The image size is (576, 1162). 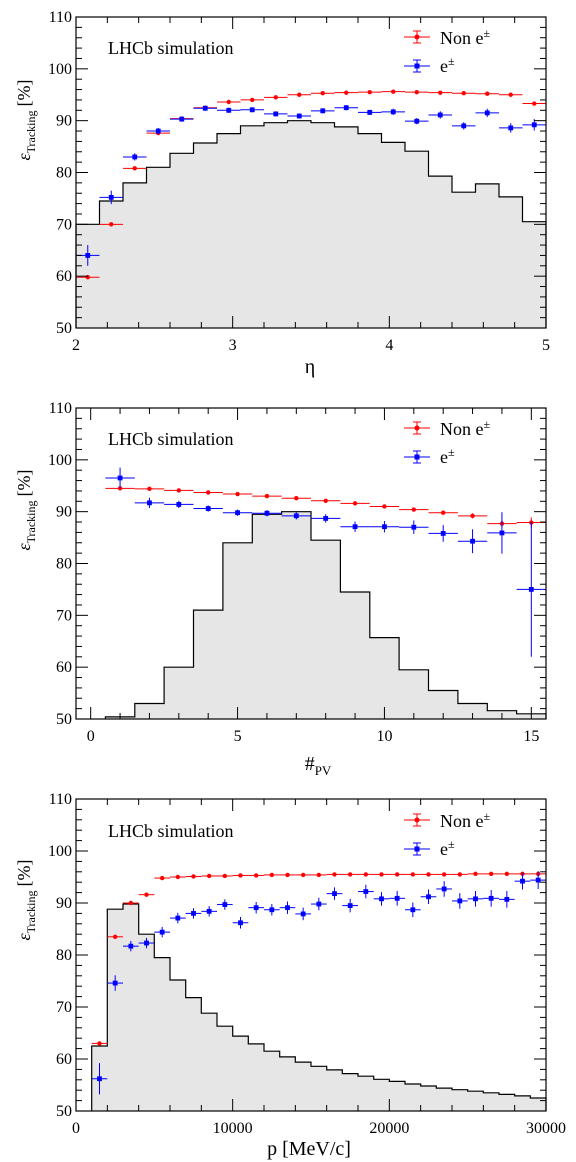 What do you see at coordinates (546, 345) in the screenshot?
I see `x-tick-label: 5` at bounding box center [546, 345].